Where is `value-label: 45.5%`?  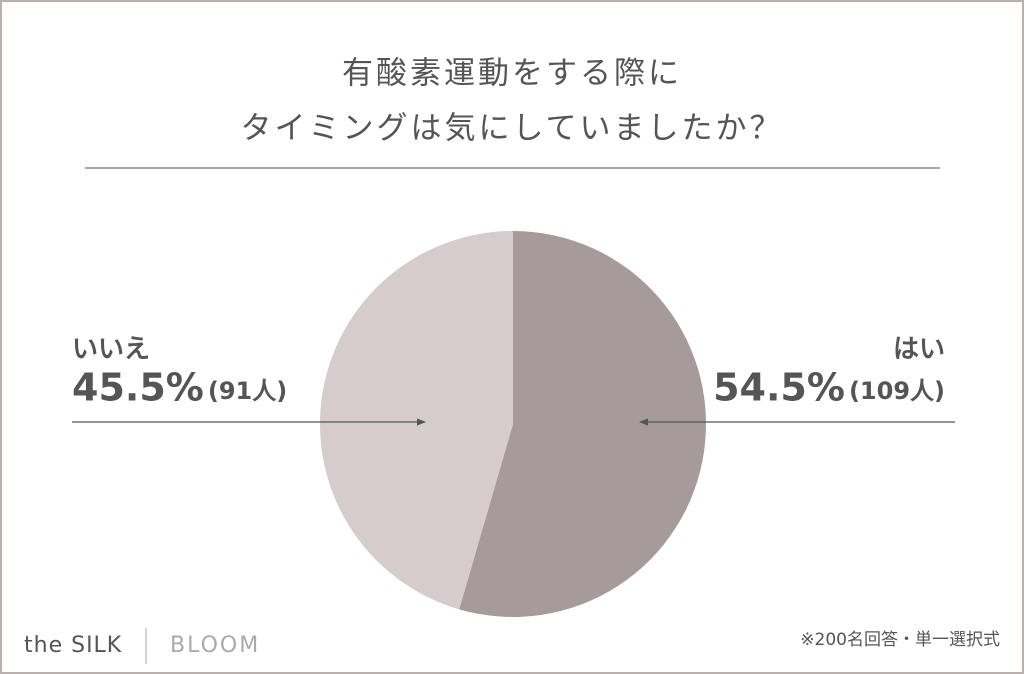 value-label: 45.5% is located at coordinates (138, 388).